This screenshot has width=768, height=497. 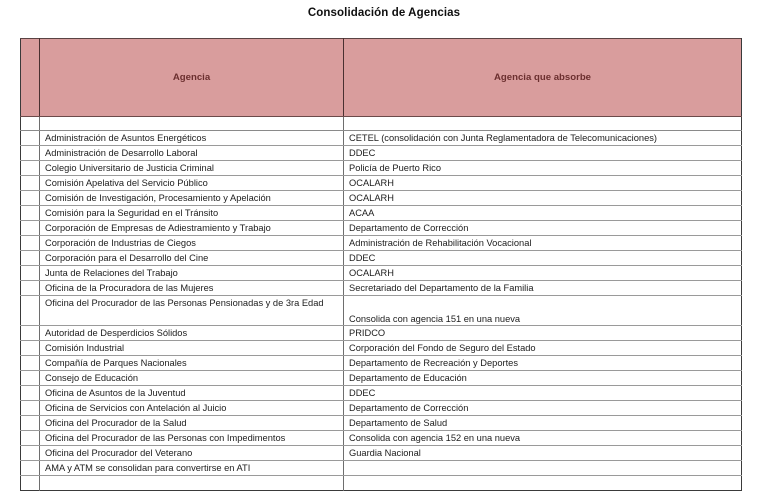 I want to click on table-spacer-row, so click(x=381, y=123).